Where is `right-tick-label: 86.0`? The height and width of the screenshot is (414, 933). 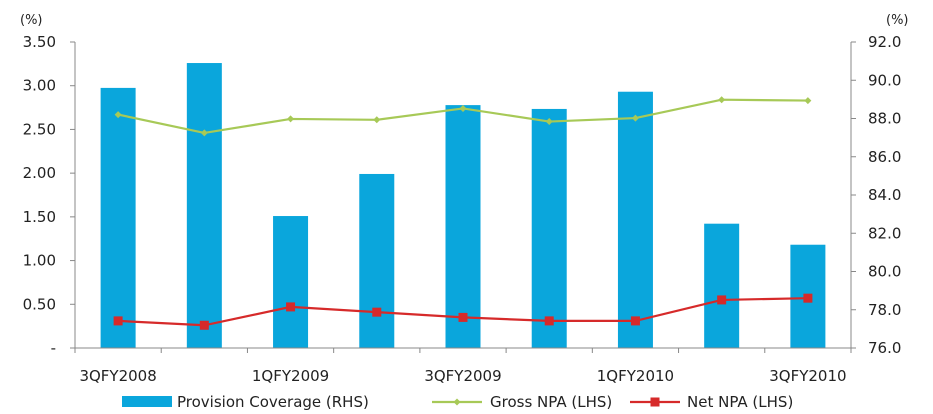
right-tick-label: 86.0 is located at coordinates (884, 157).